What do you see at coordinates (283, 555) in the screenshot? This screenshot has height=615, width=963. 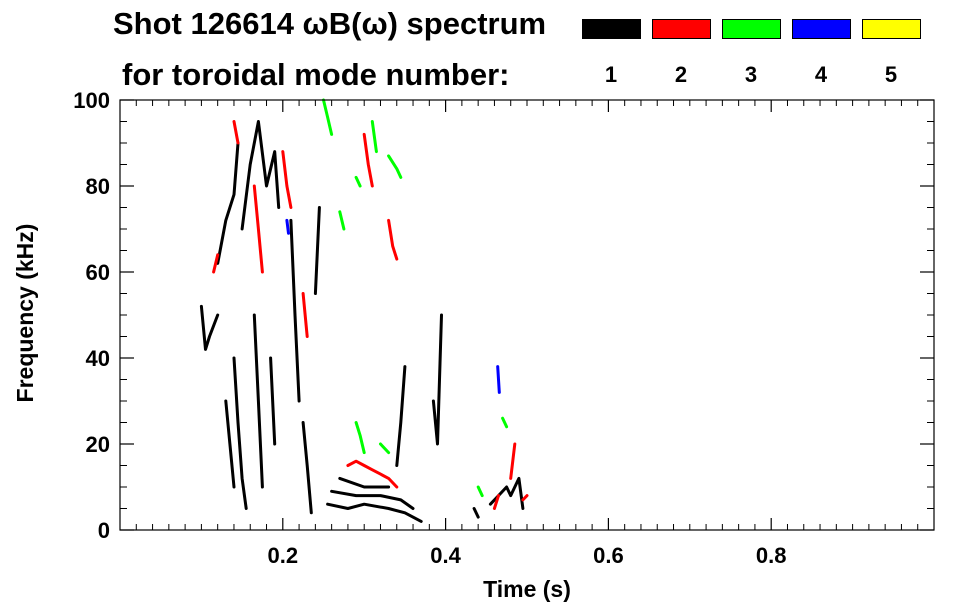 I see `x-tick-label: 0.2` at bounding box center [283, 555].